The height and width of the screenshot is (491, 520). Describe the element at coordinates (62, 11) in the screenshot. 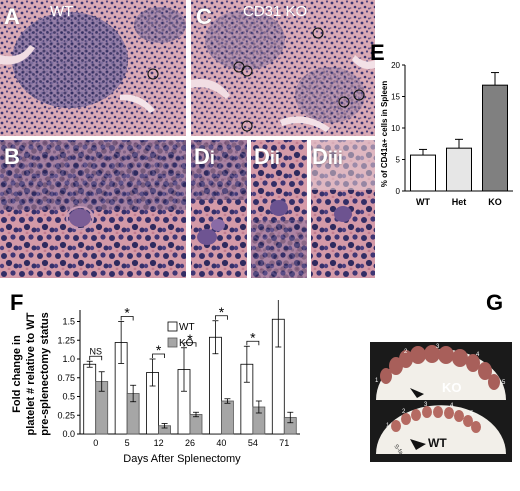

I see `panel-a-label: WT` at that location.